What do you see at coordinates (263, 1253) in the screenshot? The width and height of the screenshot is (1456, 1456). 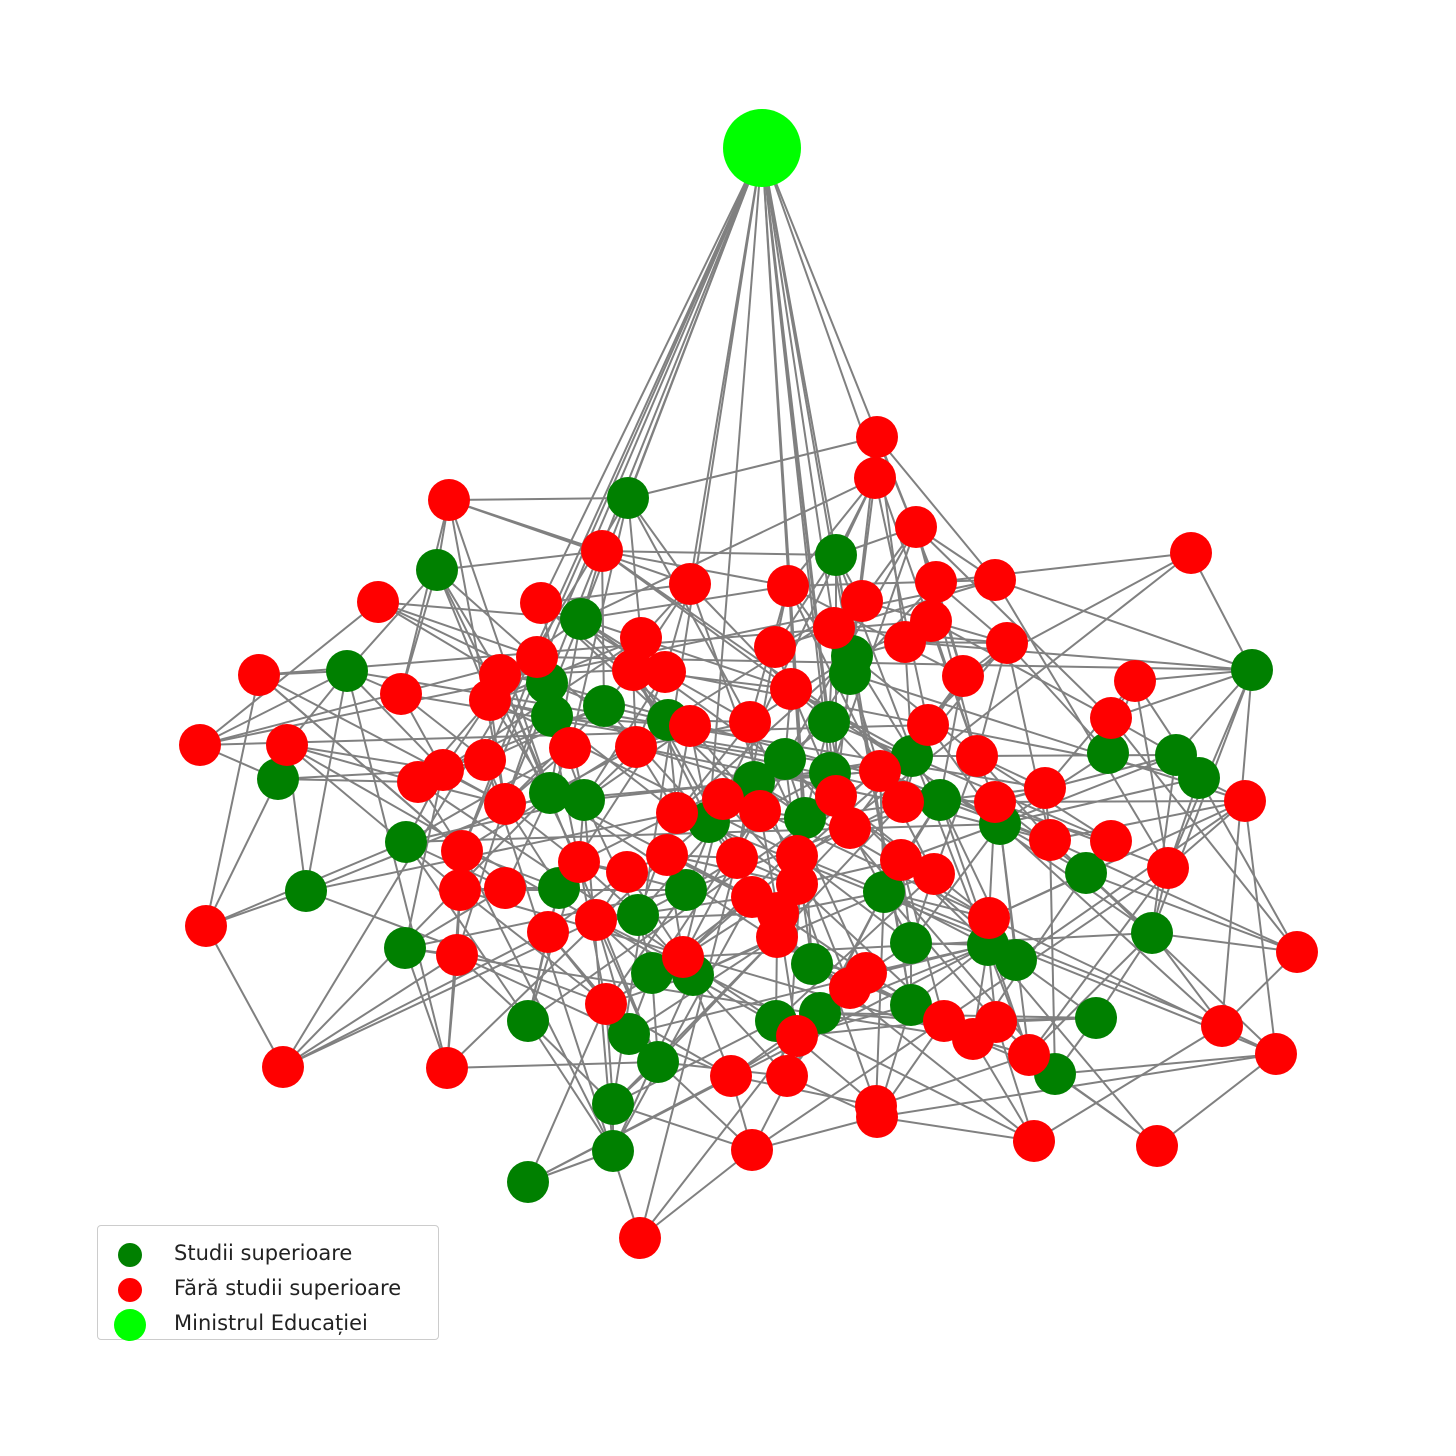 I see `legend-label-higher-education: Studii superioare` at bounding box center [263, 1253].